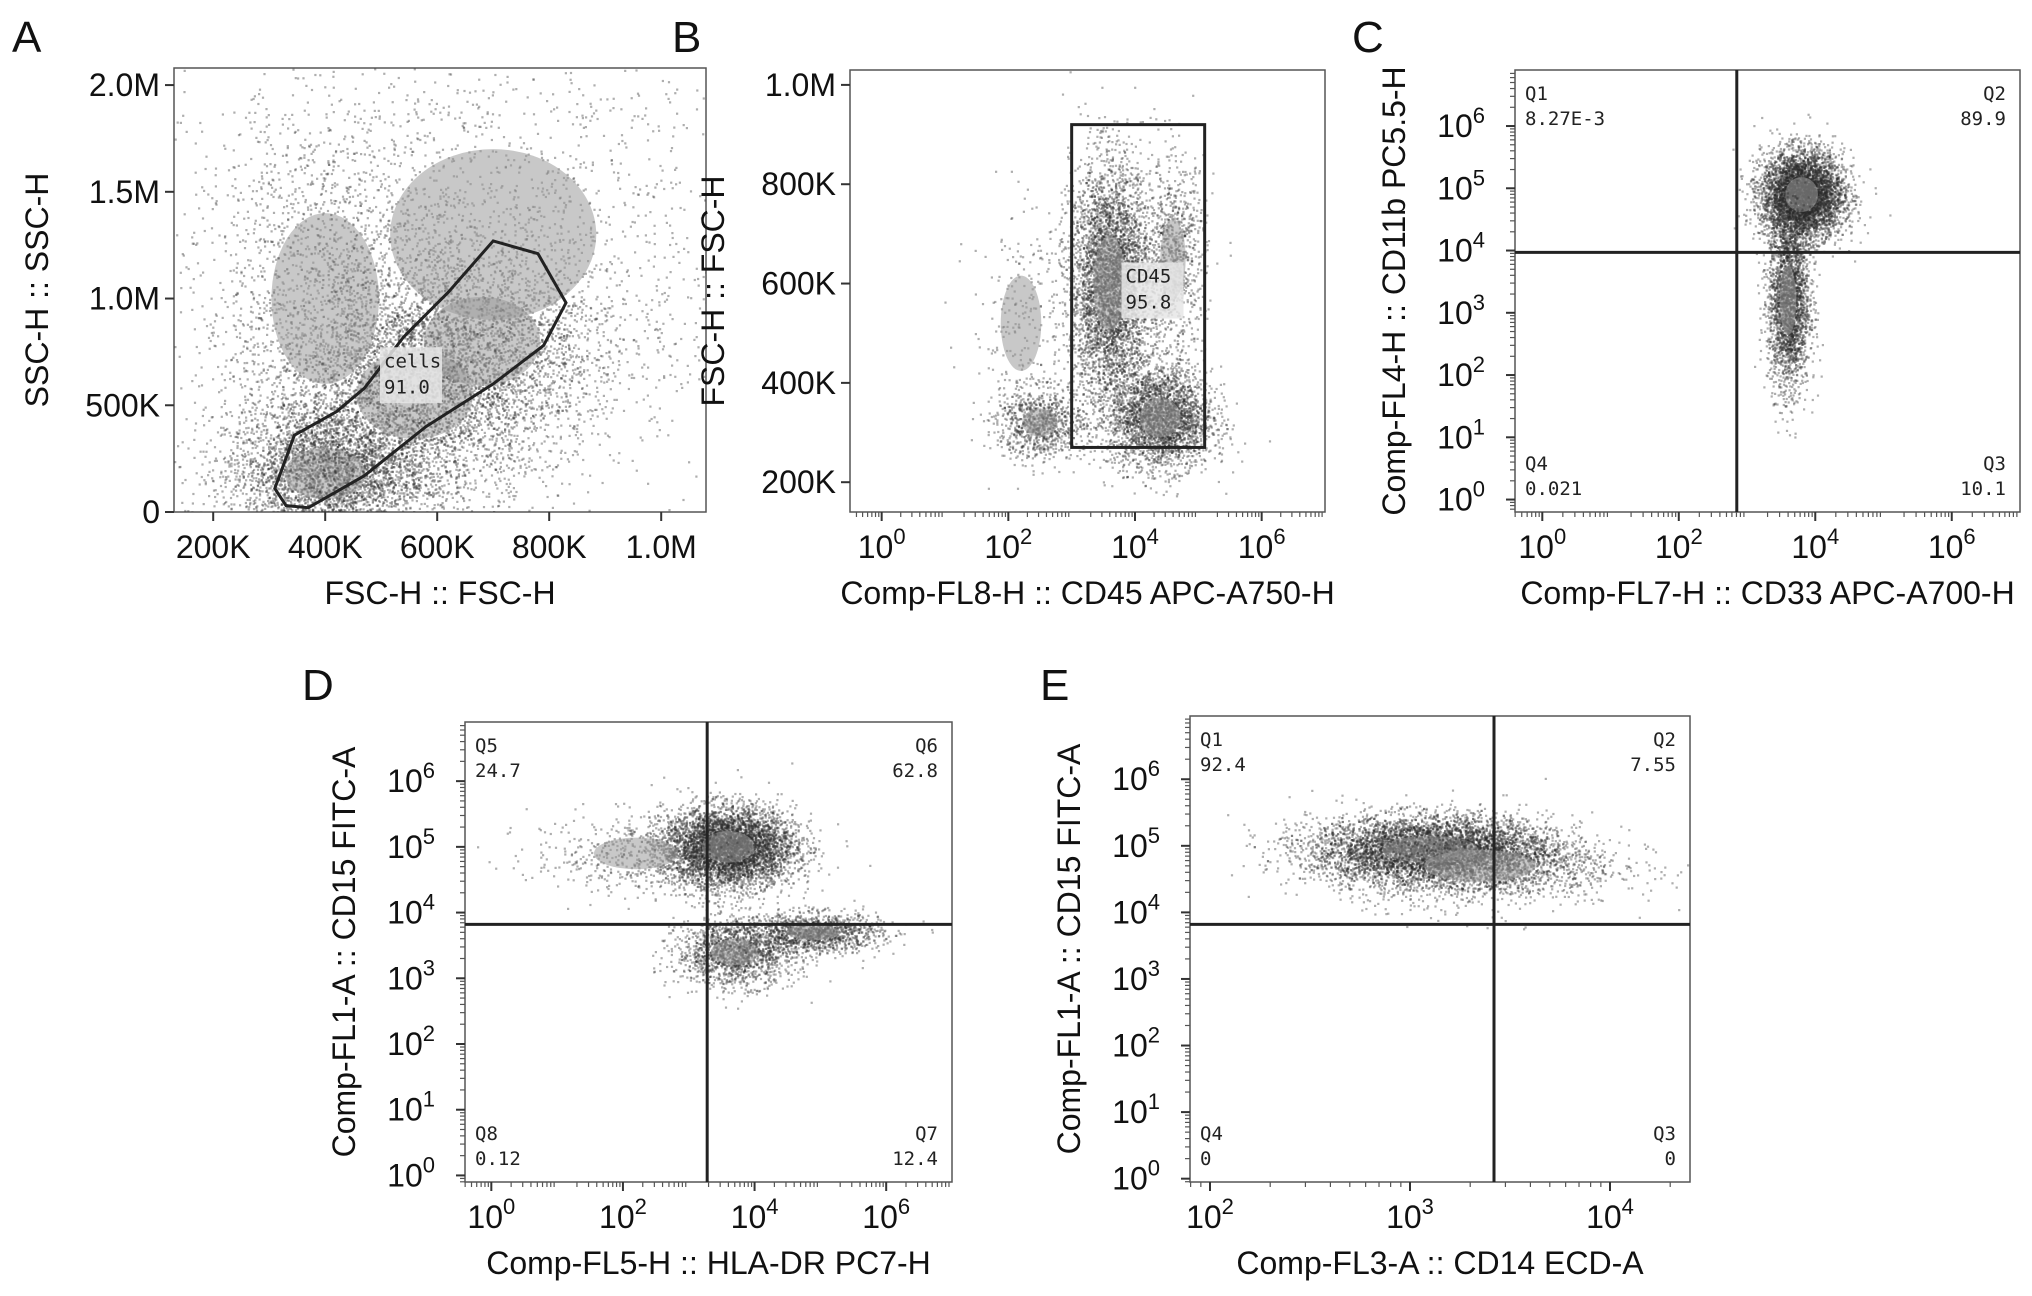 The width and height of the screenshot is (2032, 1296). Describe the element at coordinates (486, 746) in the screenshot. I see `quadrant-name: Q5` at that location.